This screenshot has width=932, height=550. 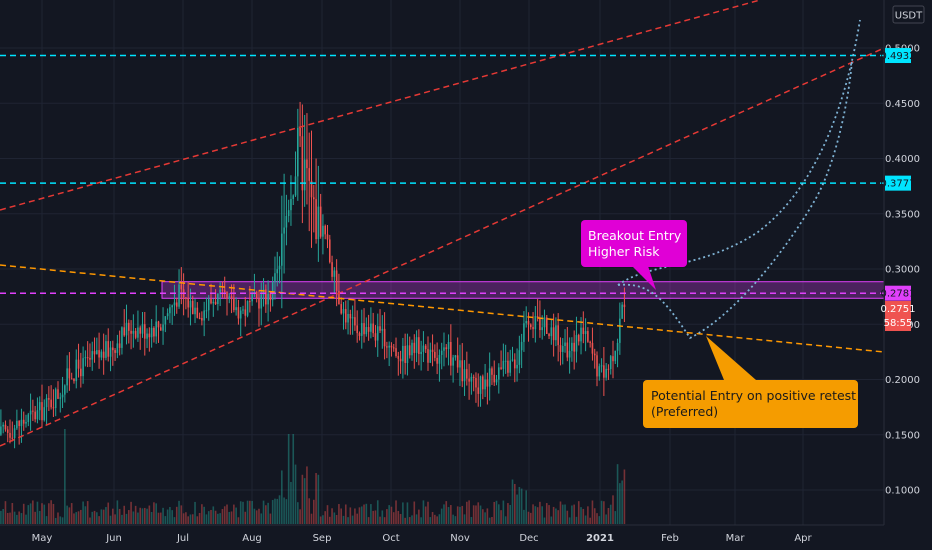 I want to click on breakout-callout-line-0: Breakout Entry, so click(x=635, y=235).